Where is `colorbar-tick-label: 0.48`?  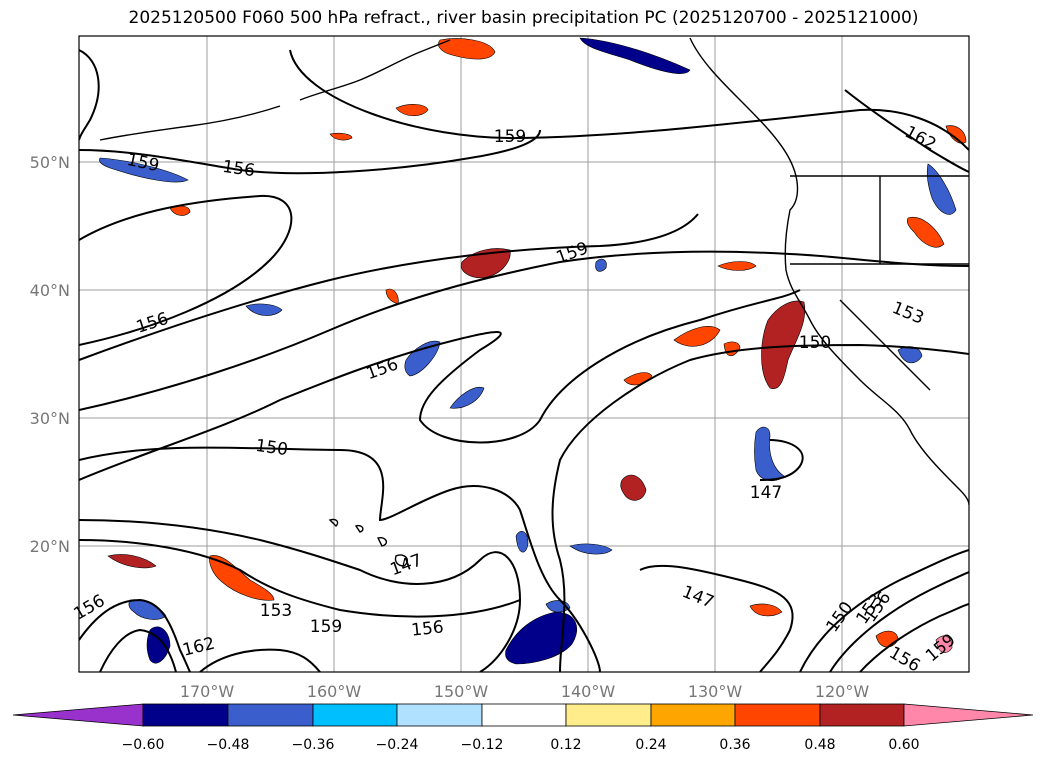
colorbar-tick-label: 0.48 is located at coordinates (819, 745).